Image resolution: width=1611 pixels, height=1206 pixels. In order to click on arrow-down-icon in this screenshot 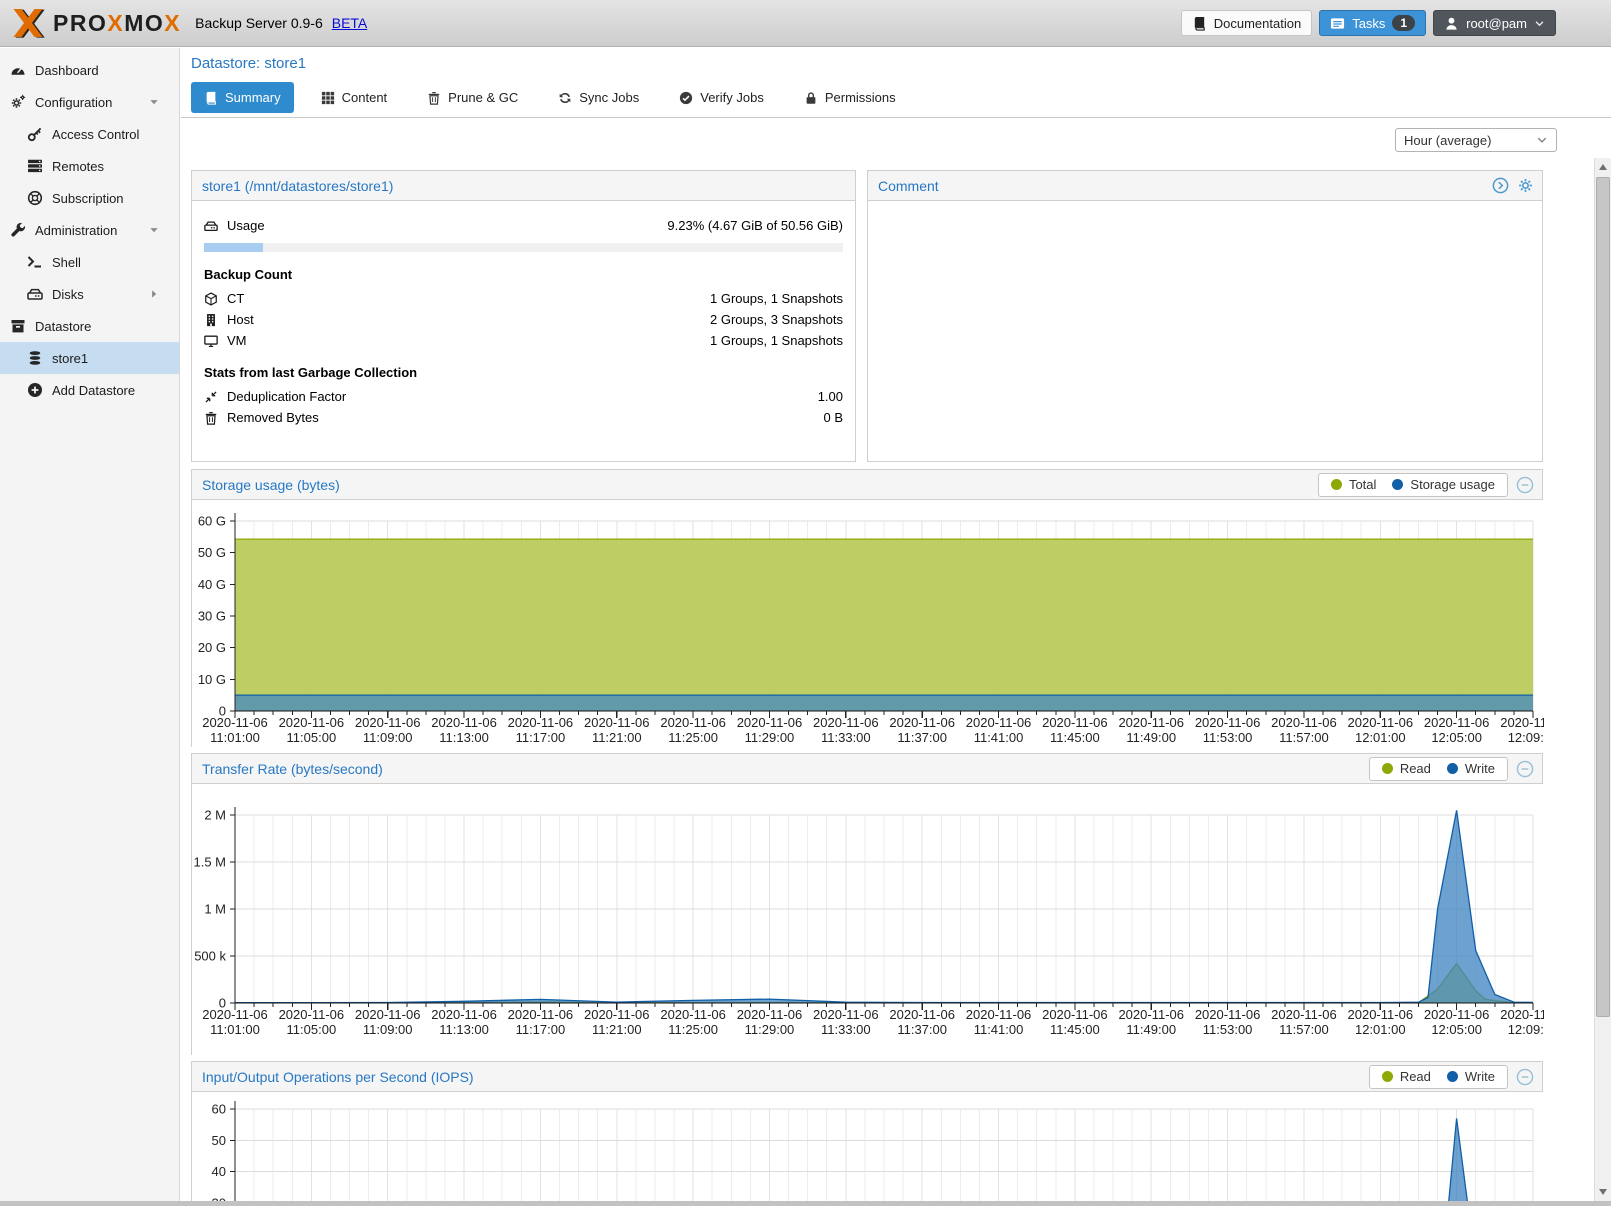, I will do `click(1603, 1192)`.